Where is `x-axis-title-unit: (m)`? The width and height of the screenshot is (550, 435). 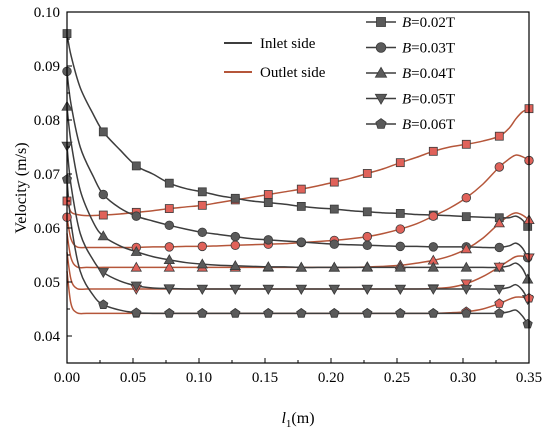
x-axis-title-unit: (m) is located at coordinates (302, 418).